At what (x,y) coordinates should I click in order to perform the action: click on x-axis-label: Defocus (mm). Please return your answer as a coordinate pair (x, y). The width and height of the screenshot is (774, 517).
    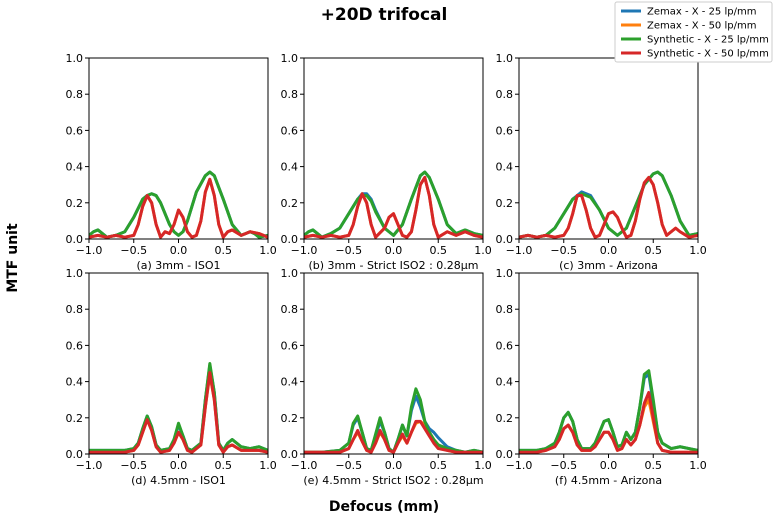
    Looking at the image, I should click on (384, 507).